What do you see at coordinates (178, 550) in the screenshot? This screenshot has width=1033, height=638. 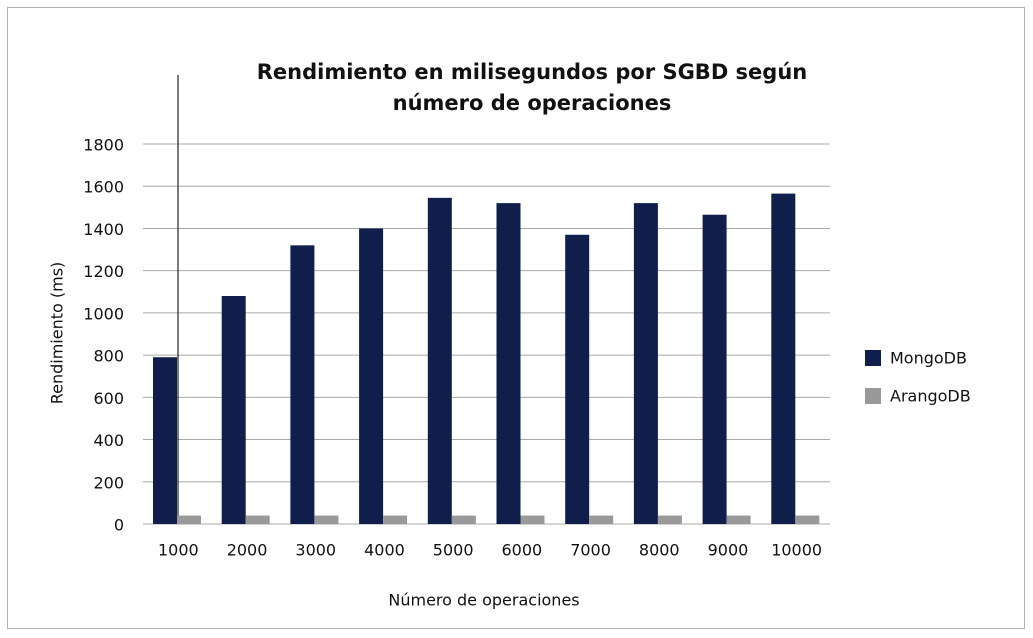 I see `x-tick-label: 1000` at bounding box center [178, 550].